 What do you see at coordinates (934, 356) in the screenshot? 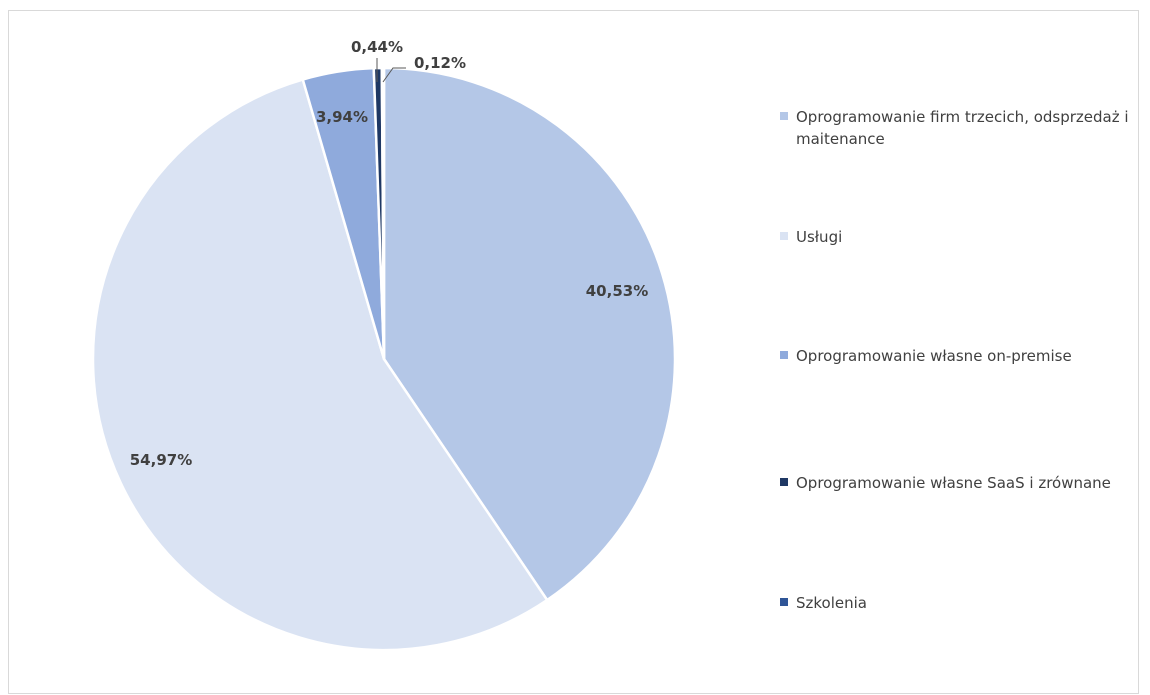
I see `legend-label: Oprogramowanie własne on-premise` at bounding box center [934, 356].